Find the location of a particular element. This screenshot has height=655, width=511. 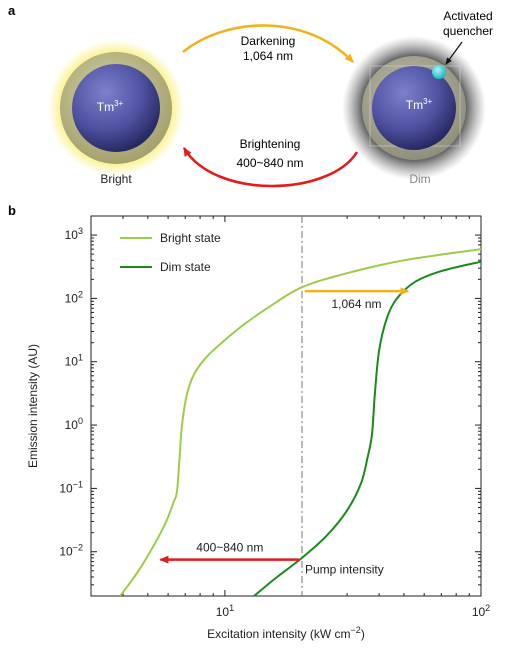

bright-particle: Tm3+ is located at coordinates (116, 108).